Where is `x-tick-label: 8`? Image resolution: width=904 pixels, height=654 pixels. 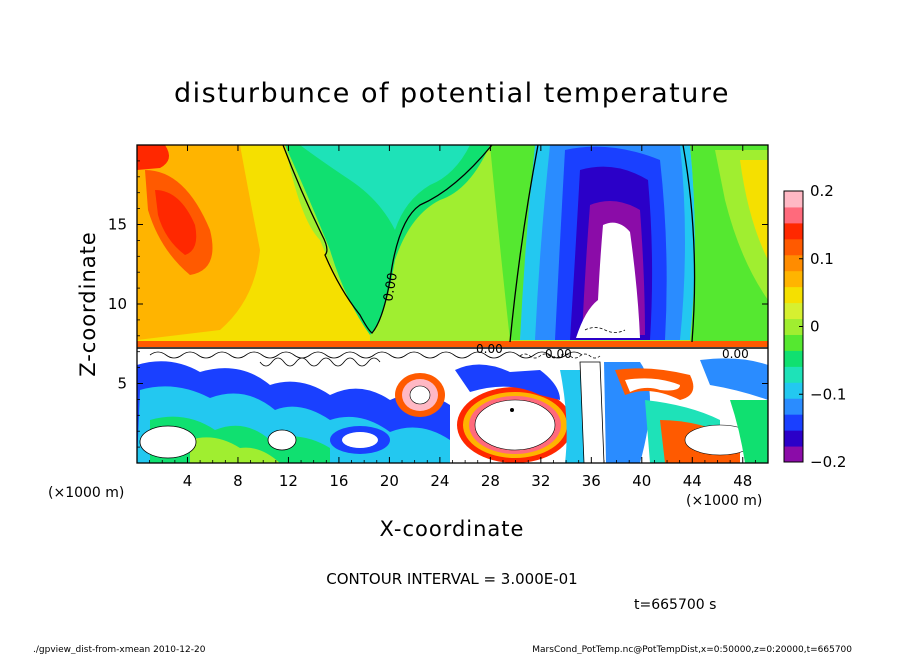
x-tick-label: 8 is located at coordinates (238, 481).